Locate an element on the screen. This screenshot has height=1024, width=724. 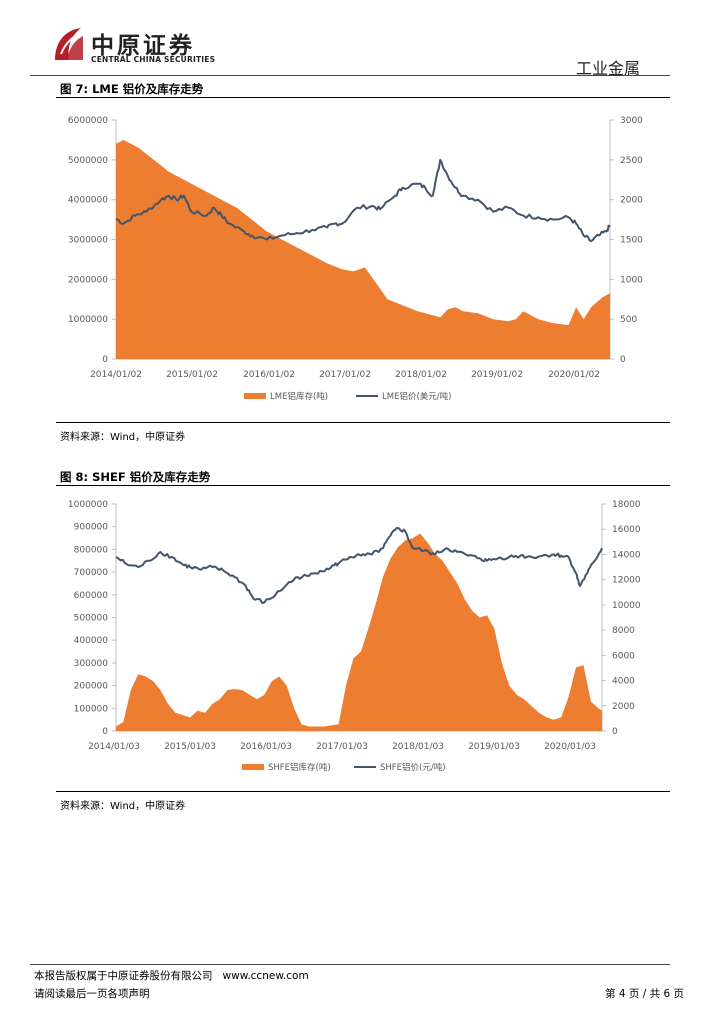
shfe-left-tick-label: 1000000 is located at coordinates (88, 505).